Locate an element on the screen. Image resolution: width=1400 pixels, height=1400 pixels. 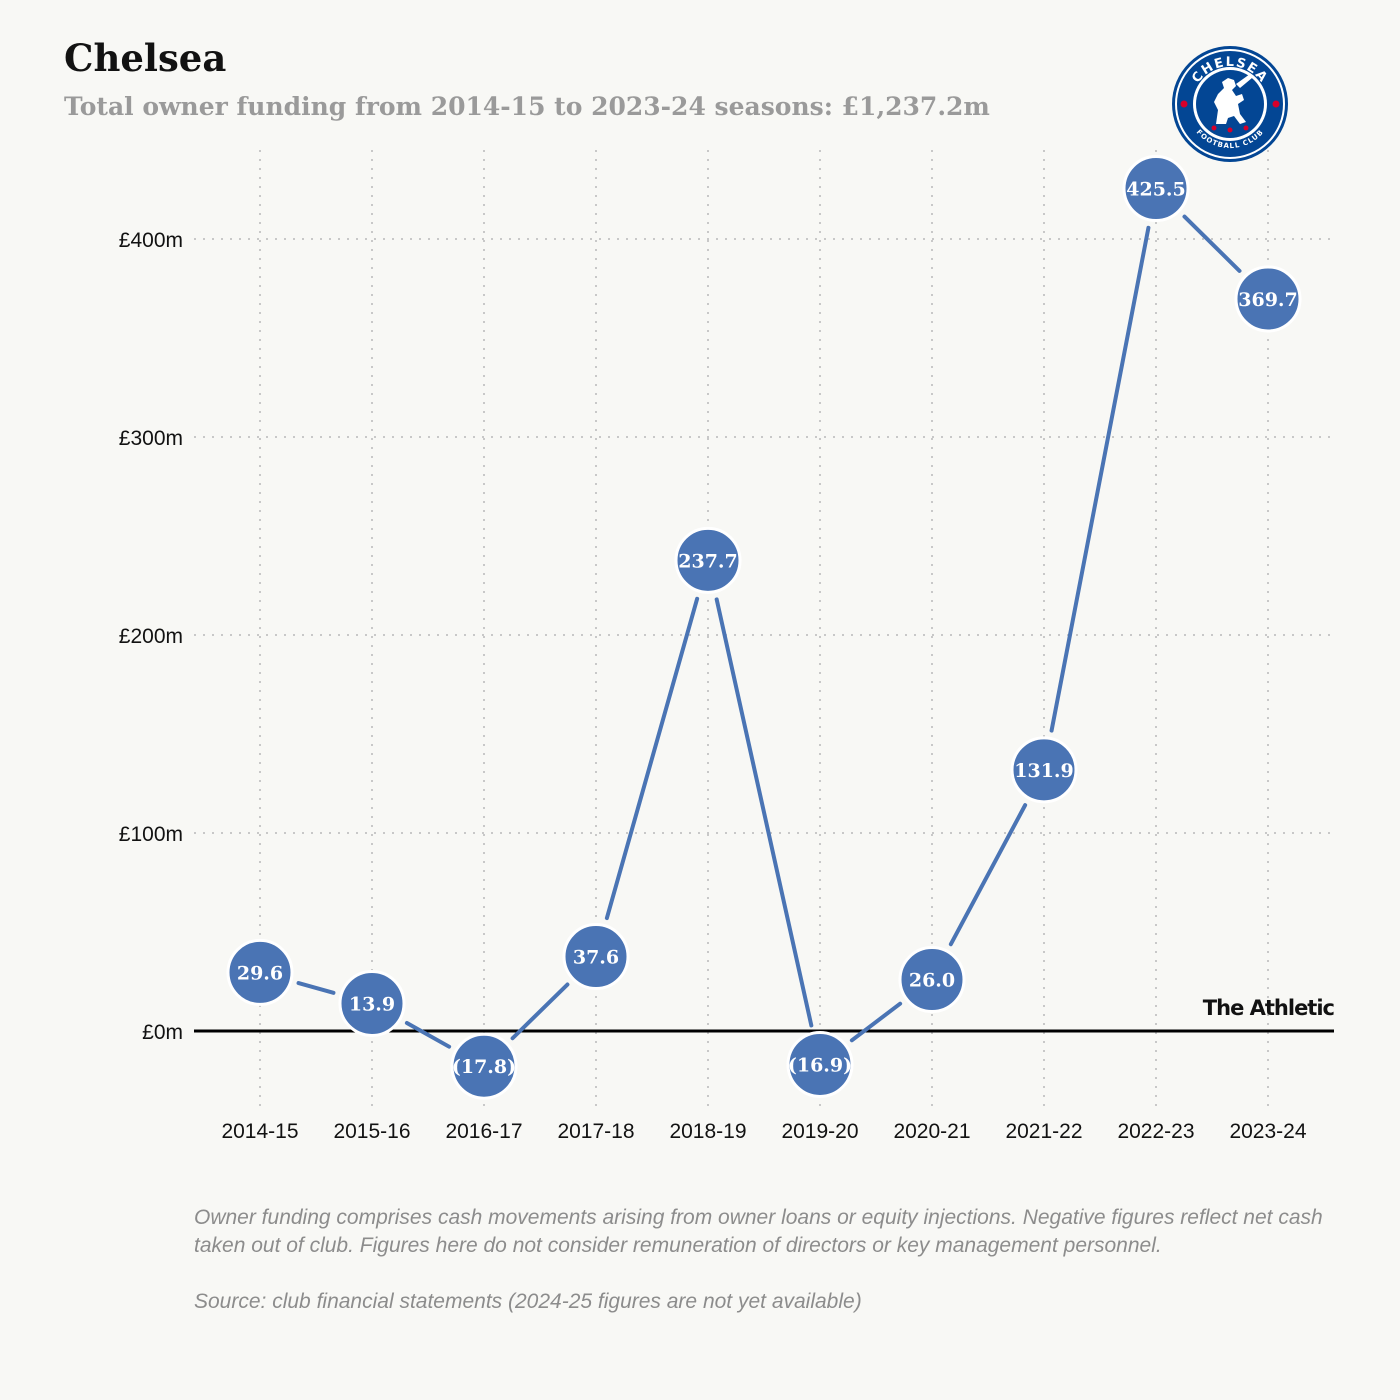
x-tick-label: 2015-16 is located at coordinates (371, 1131).